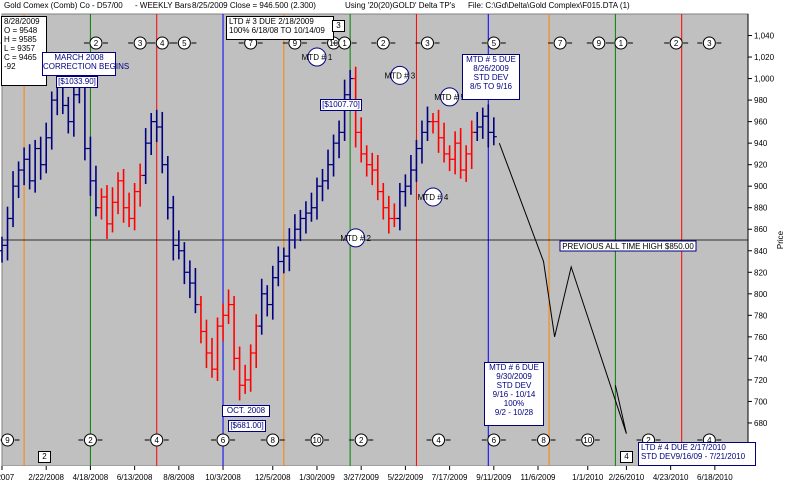 This screenshot has width=790, height=489. I want to click on y-tick-label: 880, so click(761, 208).